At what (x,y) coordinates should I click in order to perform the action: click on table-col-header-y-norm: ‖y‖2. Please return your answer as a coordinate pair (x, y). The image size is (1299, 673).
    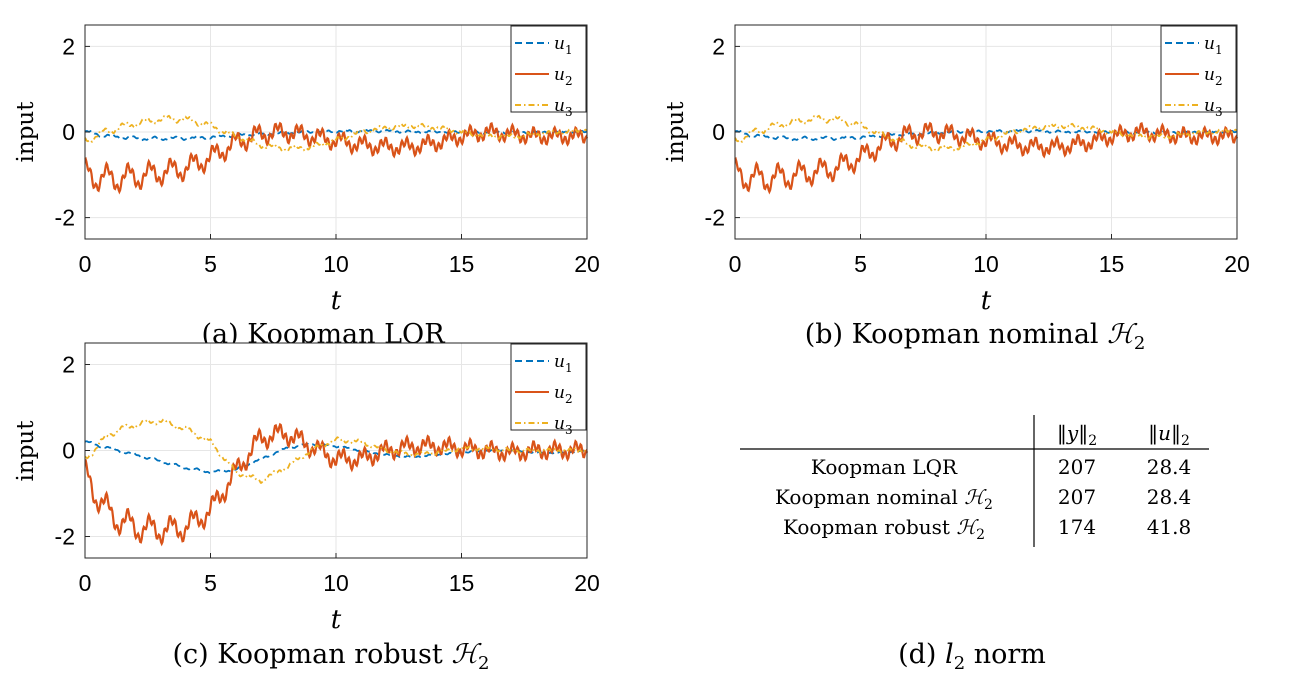
    Looking at the image, I should click on (1077, 435).